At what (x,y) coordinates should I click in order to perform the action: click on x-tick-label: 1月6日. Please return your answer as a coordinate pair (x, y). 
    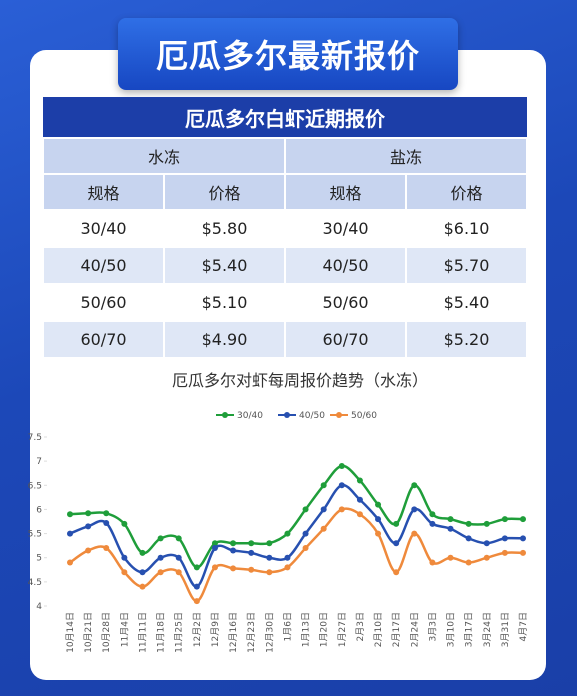
    Looking at the image, I should click on (287, 626).